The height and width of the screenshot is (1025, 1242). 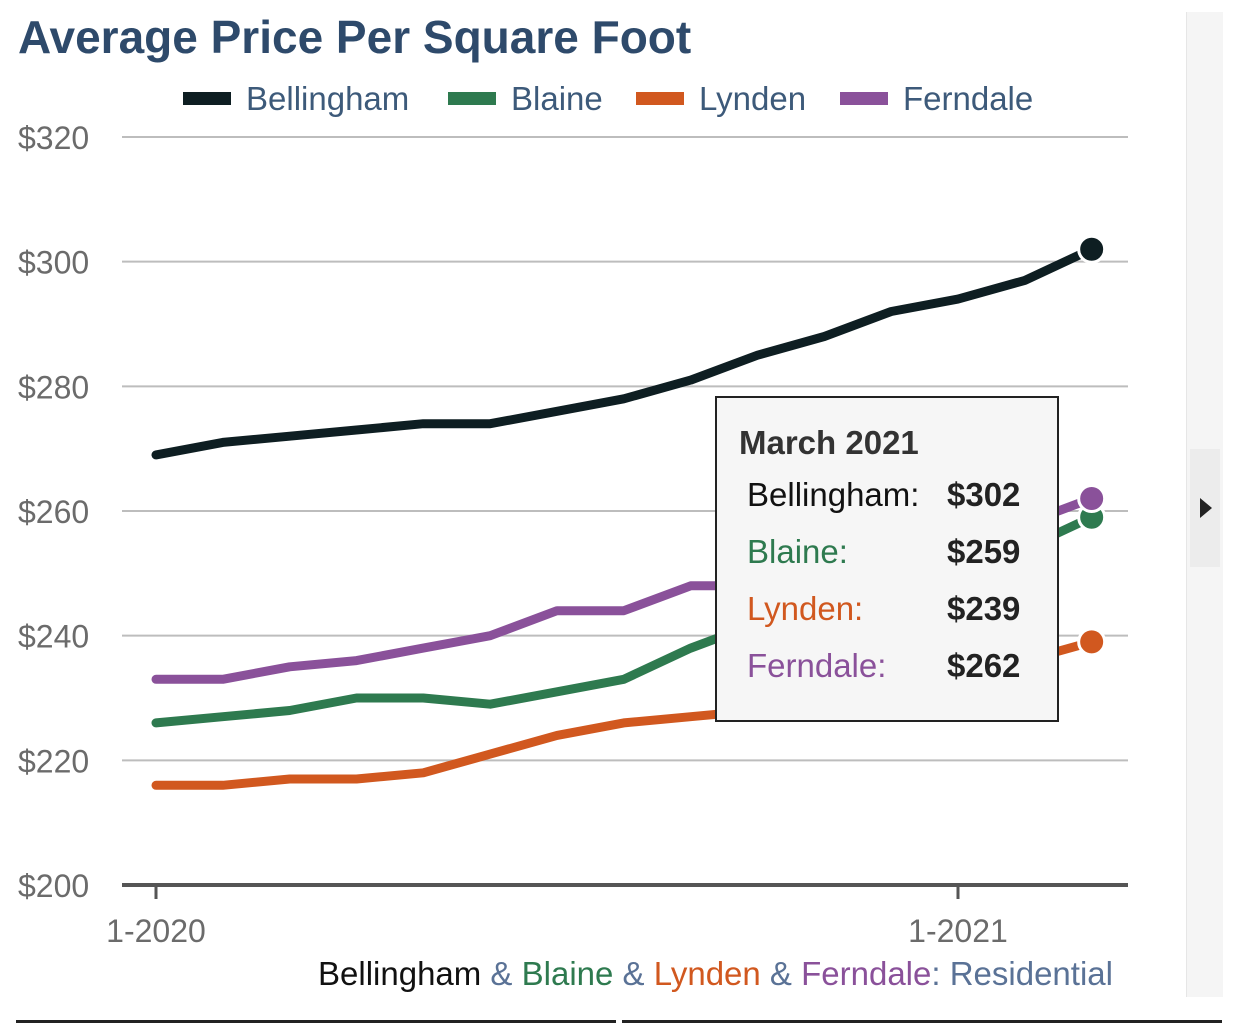 I want to click on tooltip-series-name: Ferndale:, so click(x=817, y=665).